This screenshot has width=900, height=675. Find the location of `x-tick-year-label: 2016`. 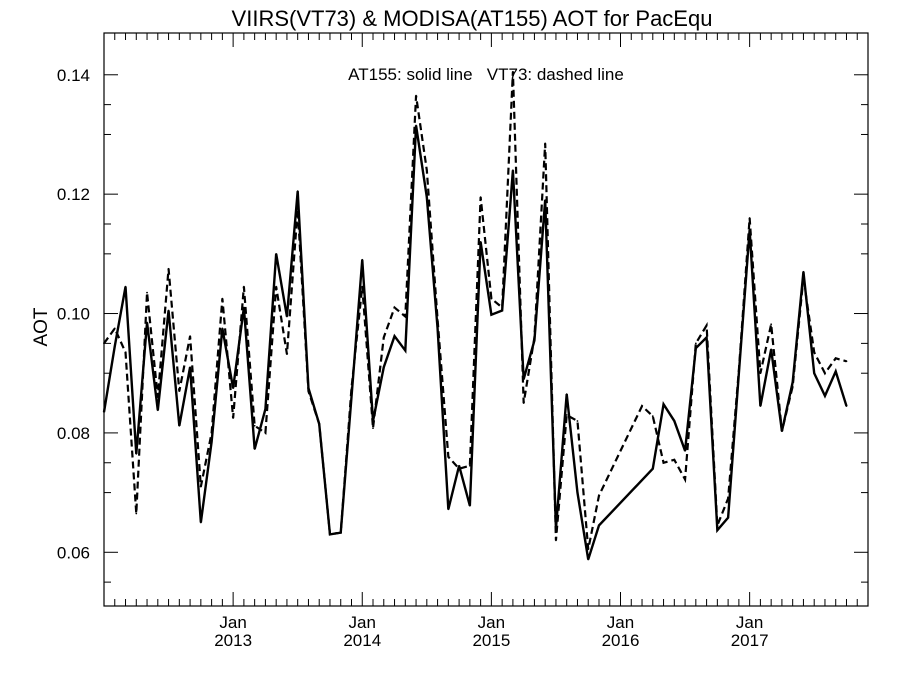

x-tick-year-label: 2016 is located at coordinates (621, 640).